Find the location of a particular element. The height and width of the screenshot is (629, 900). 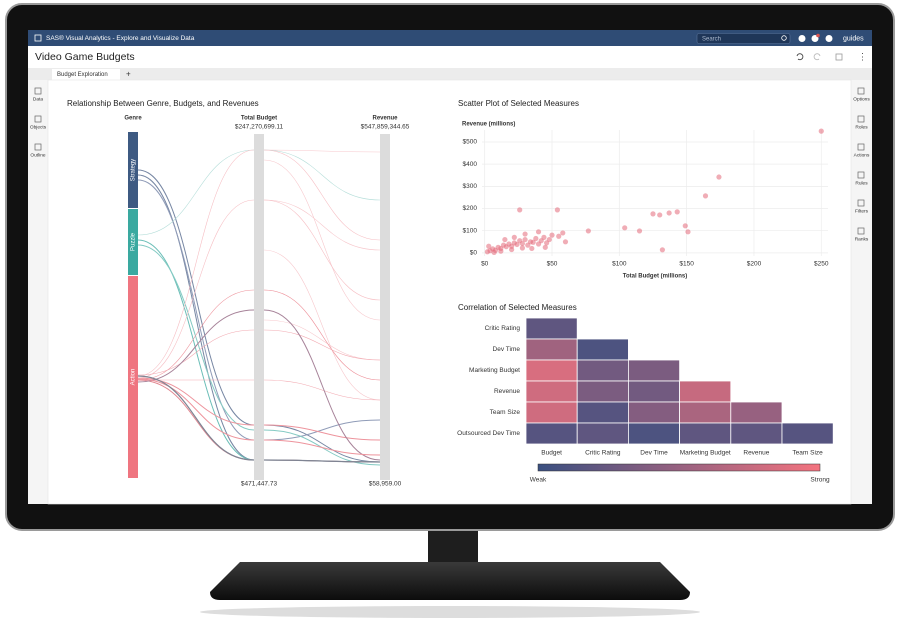

y-tick-label: $300 is located at coordinates (470, 186).